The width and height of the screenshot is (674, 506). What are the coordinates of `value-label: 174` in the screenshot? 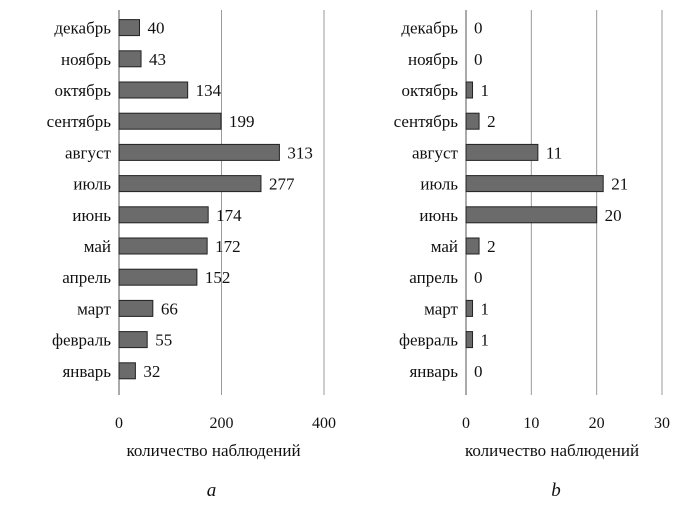 It's located at (229, 215).